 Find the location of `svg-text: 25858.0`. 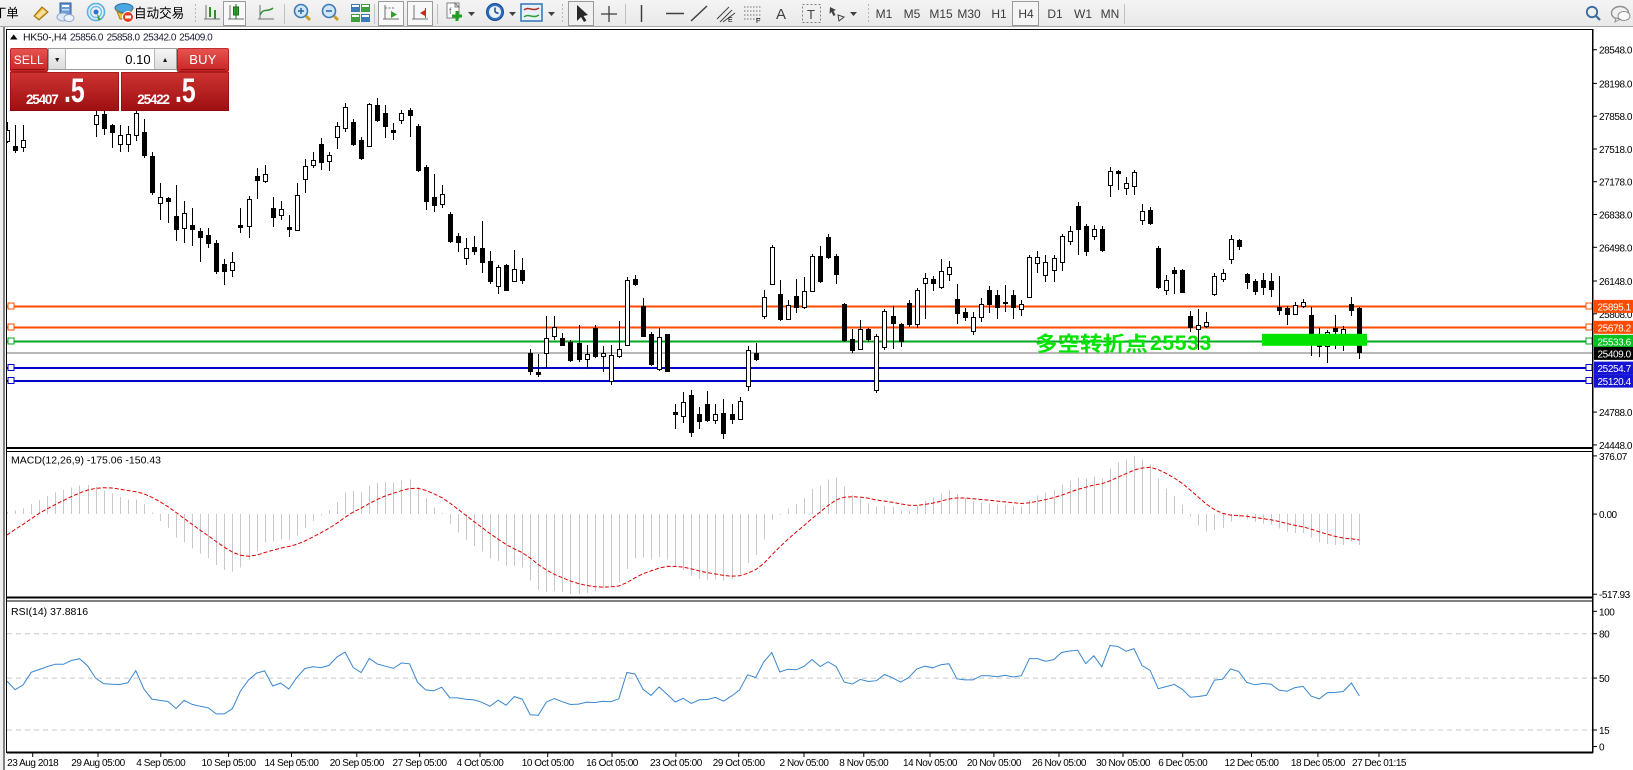

svg-text: 25858.0 is located at coordinates (124, 38).